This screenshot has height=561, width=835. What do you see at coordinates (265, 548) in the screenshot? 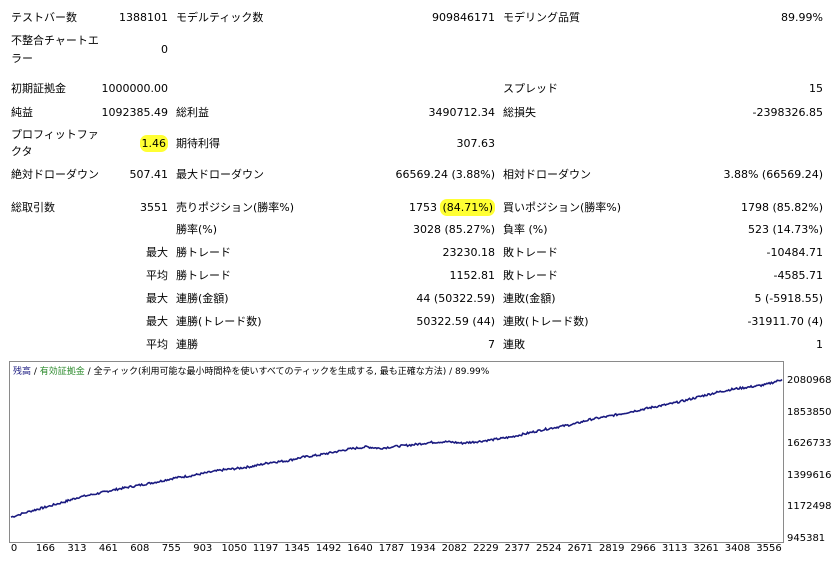
I see `x-tick-label: 1197` at bounding box center [265, 548].